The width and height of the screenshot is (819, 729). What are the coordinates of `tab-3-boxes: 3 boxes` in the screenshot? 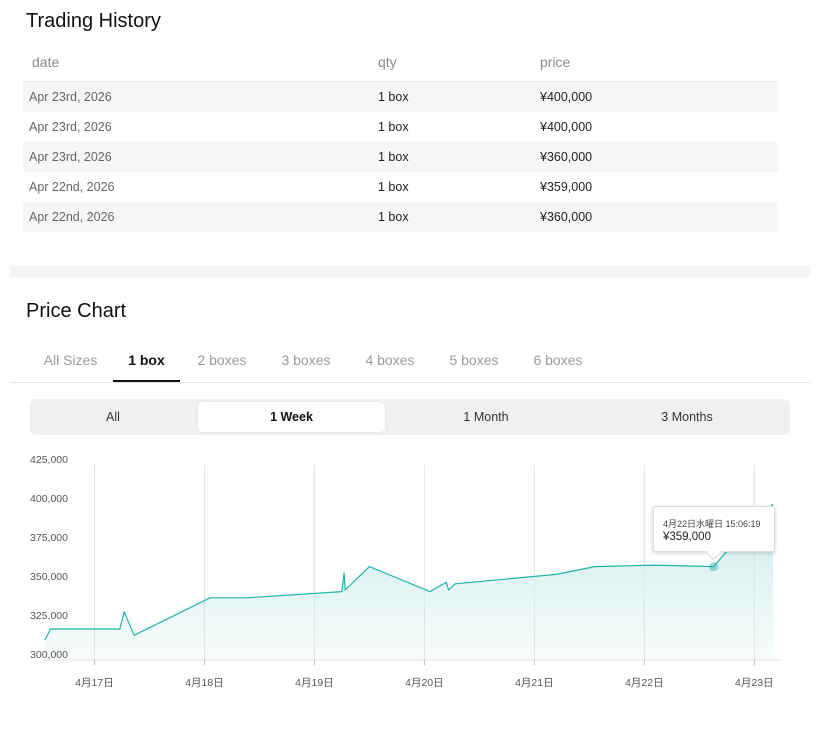 It's located at (306, 360).